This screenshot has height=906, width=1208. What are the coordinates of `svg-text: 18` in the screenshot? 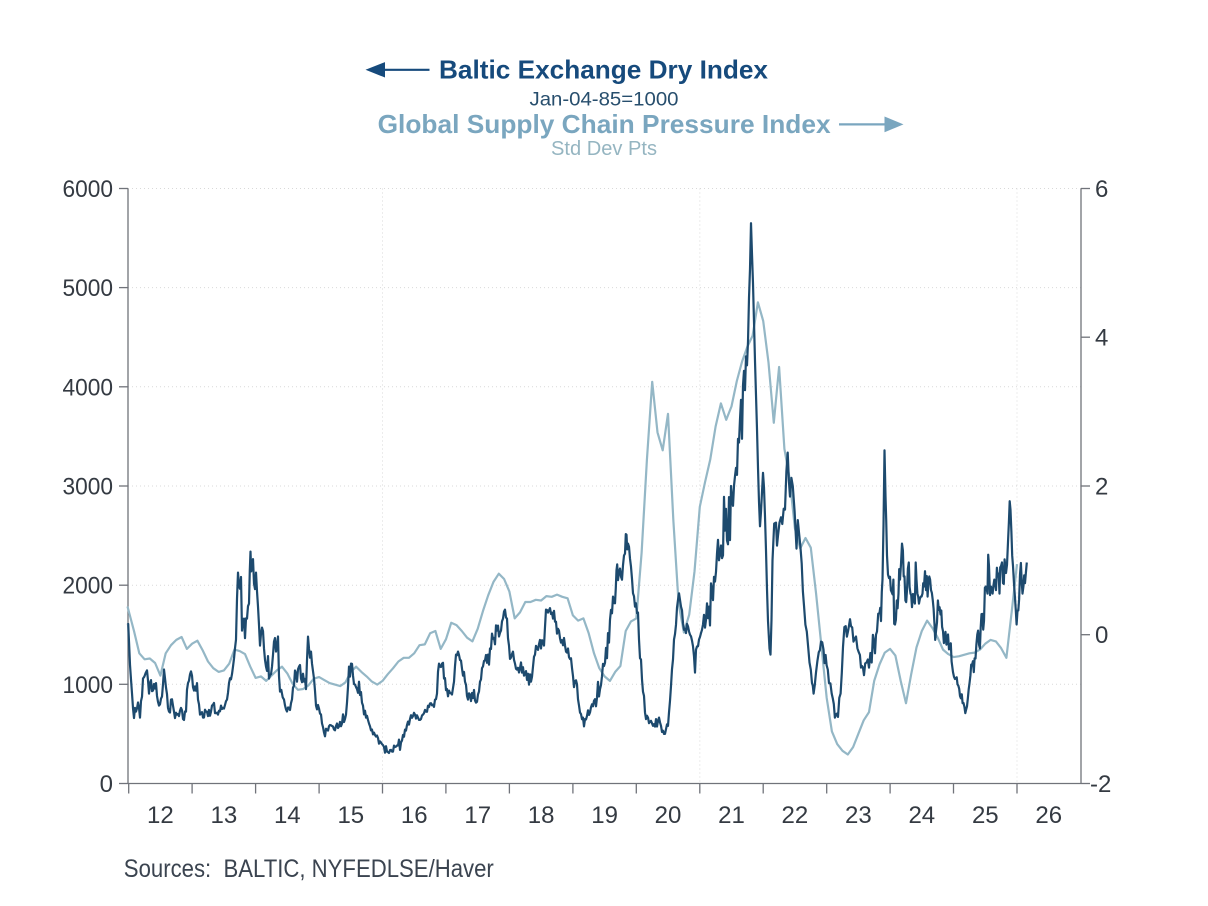 It's located at (541, 815).